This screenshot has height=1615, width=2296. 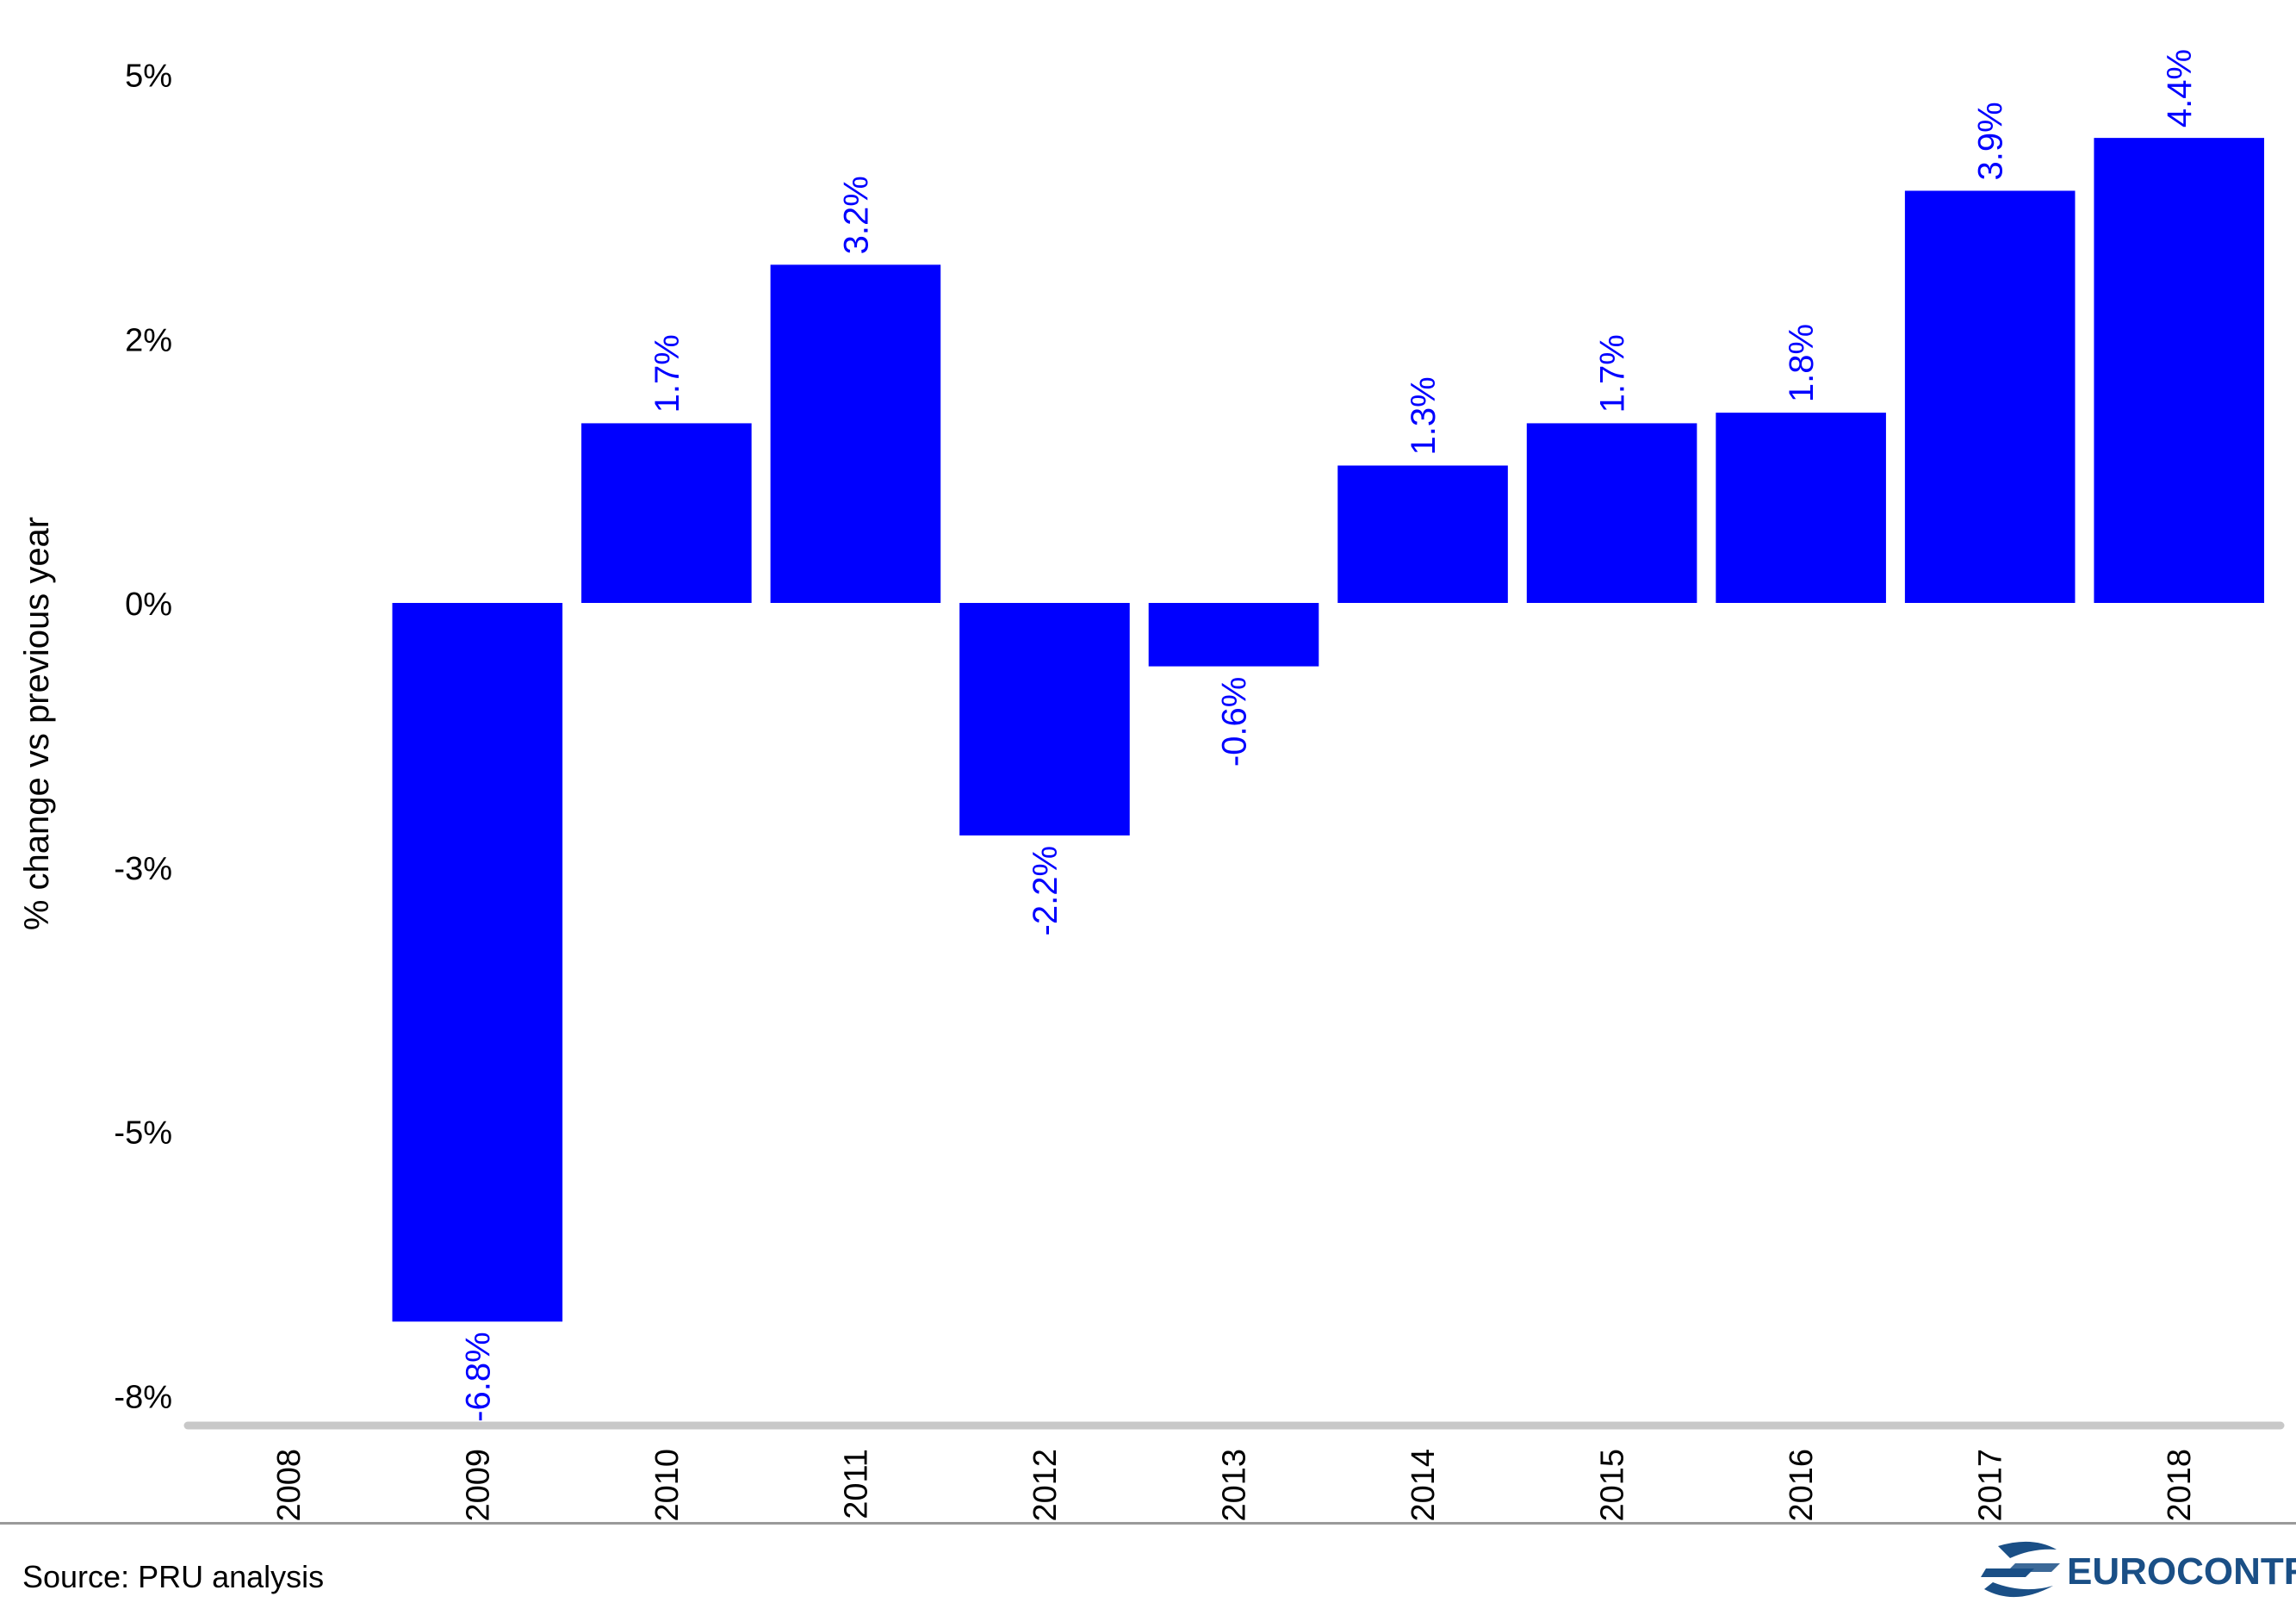 What do you see at coordinates (148, 605) in the screenshot?
I see `y-tick-label: 0%` at bounding box center [148, 605].